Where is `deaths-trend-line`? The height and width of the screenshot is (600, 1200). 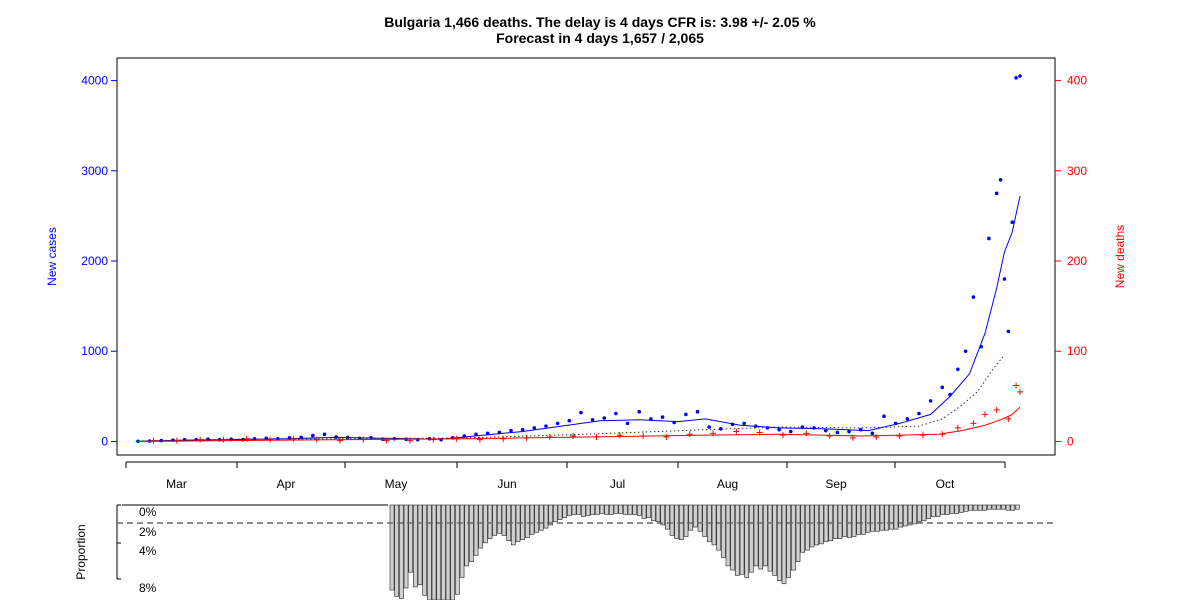
deaths-trend-line is located at coordinates (579, 424).